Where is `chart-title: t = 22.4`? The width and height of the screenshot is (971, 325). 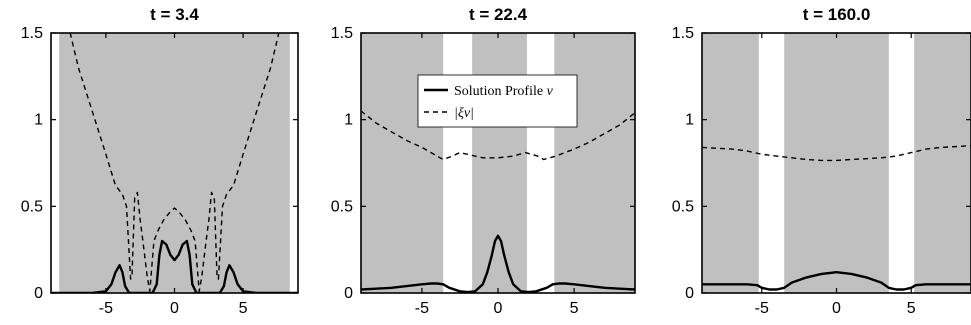 chart-title: t = 22.4 is located at coordinates (498, 14).